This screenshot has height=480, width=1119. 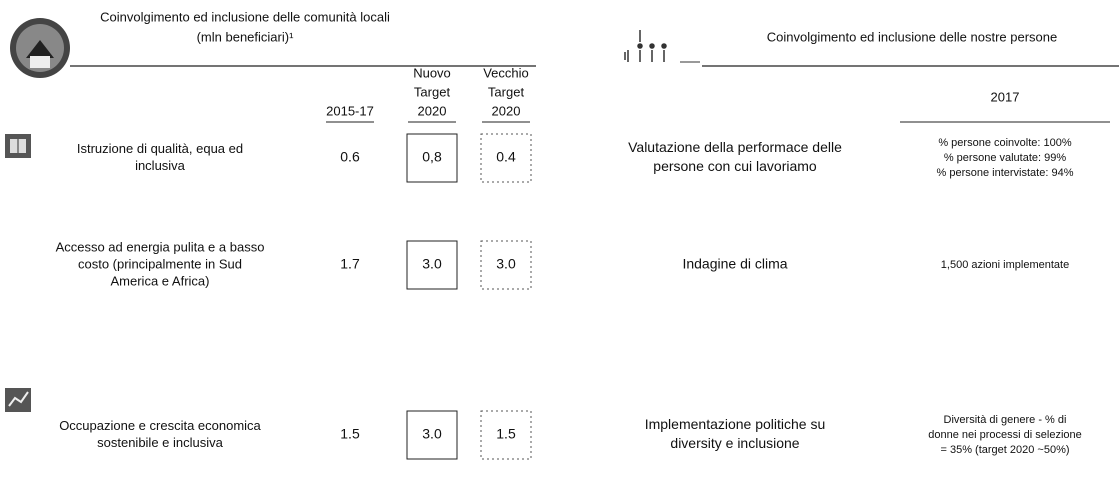 I want to click on row-label: sostenibile e inclusiva, so click(x=160, y=442).